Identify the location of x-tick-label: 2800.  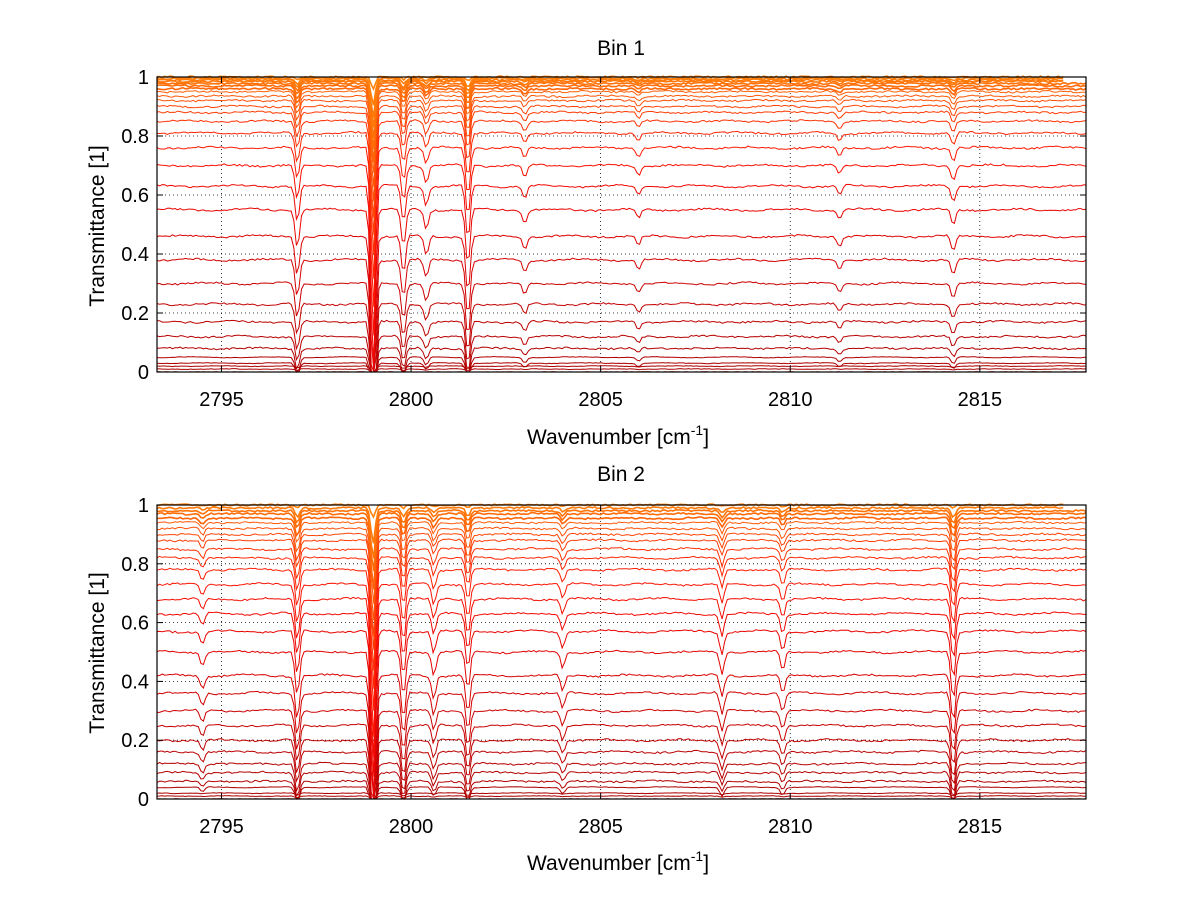
(411, 400).